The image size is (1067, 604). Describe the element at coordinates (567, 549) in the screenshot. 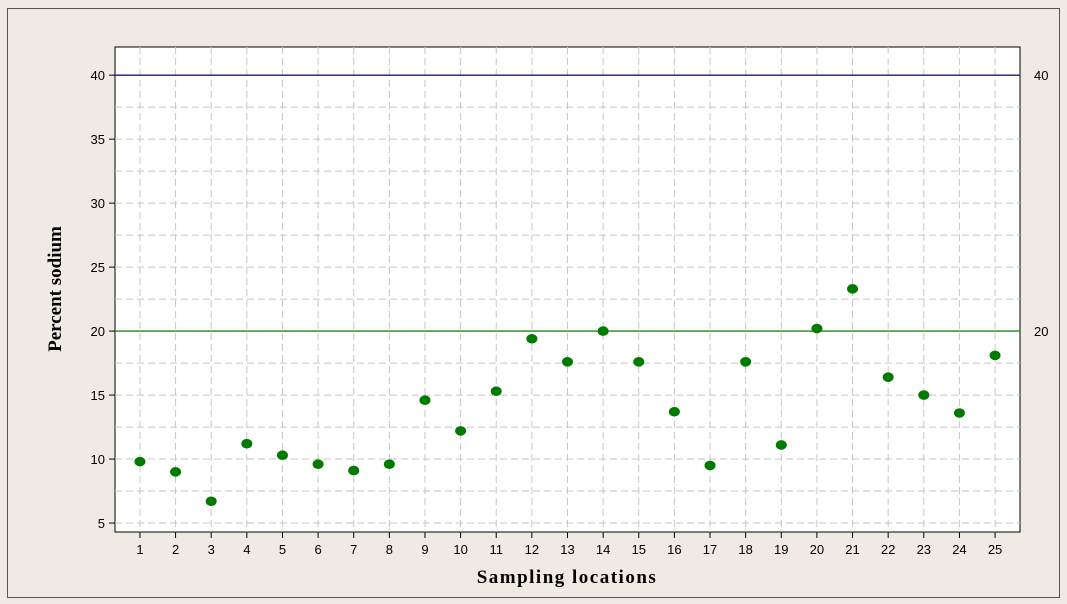

I see `x-tick-label: 13` at that location.